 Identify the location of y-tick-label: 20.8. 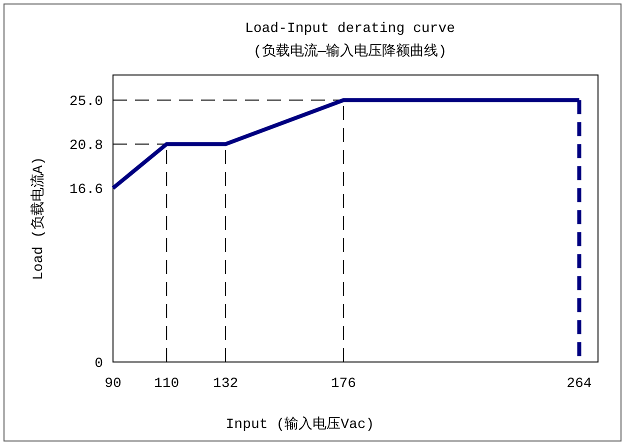
(86, 146).